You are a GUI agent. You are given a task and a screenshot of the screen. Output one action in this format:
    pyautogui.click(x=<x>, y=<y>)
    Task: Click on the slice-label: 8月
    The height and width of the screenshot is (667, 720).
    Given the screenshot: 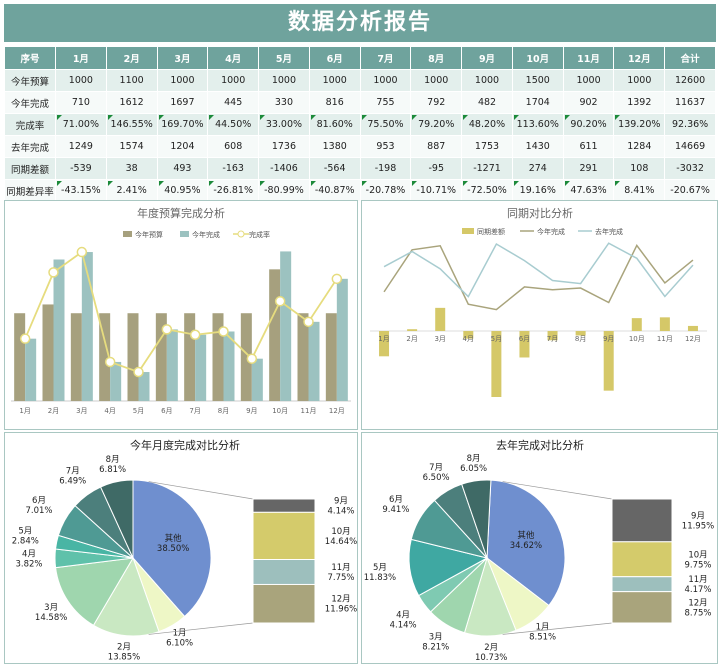 What is the action you would take?
    pyautogui.click(x=474, y=459)
    